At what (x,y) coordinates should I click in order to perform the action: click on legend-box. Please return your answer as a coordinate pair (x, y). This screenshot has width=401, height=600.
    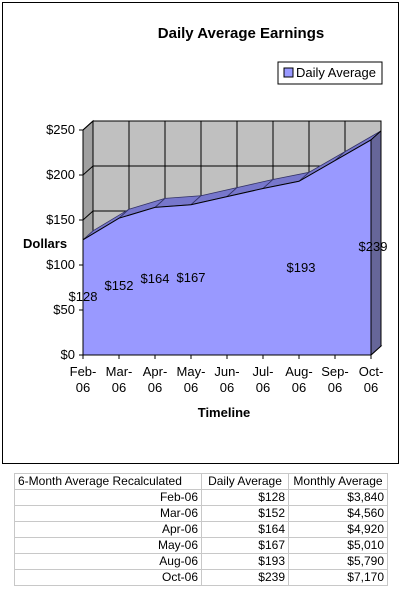
    Looking at the image, I should click on (330, 73).